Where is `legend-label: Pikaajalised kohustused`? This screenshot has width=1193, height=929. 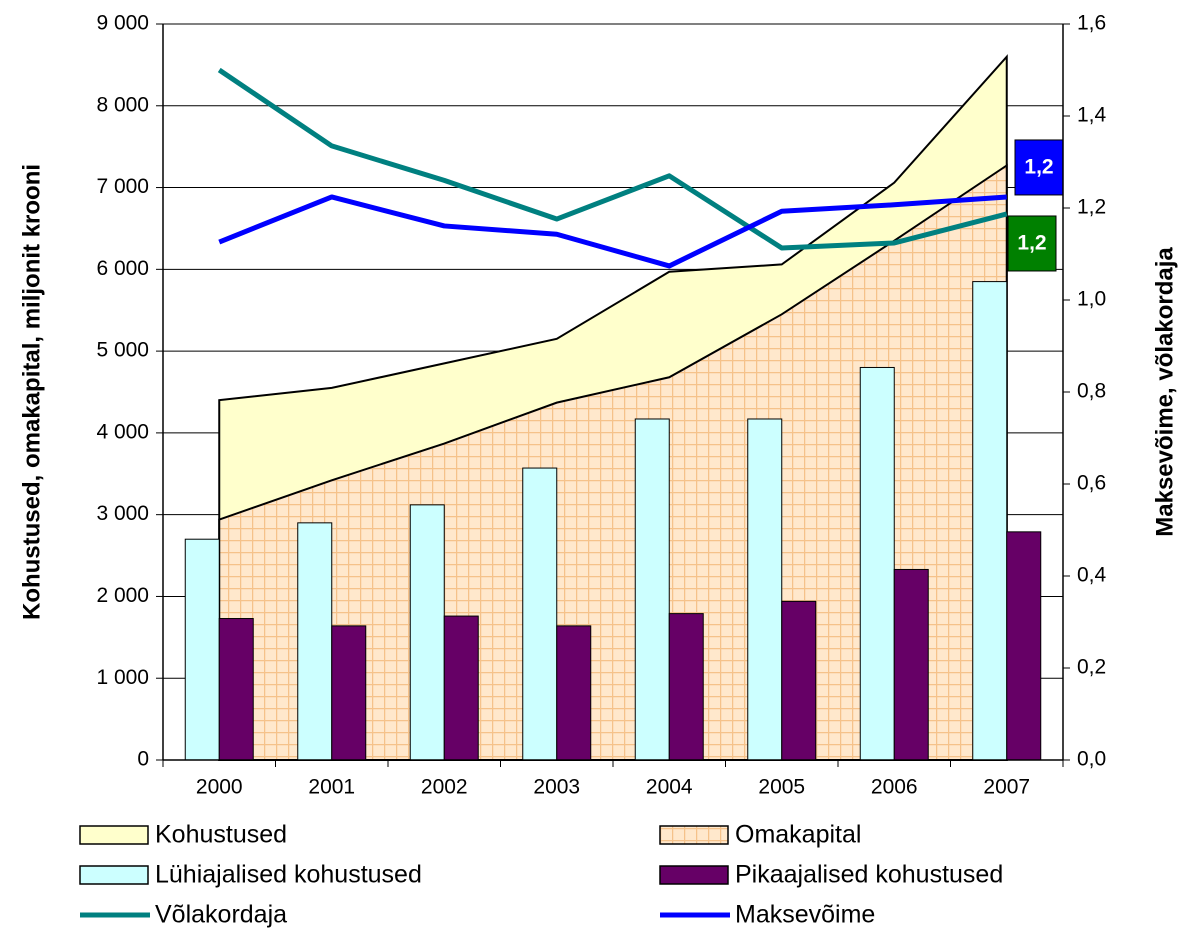
legend-label: Pikaajalised kohustused is located at coordinates (869, 875).